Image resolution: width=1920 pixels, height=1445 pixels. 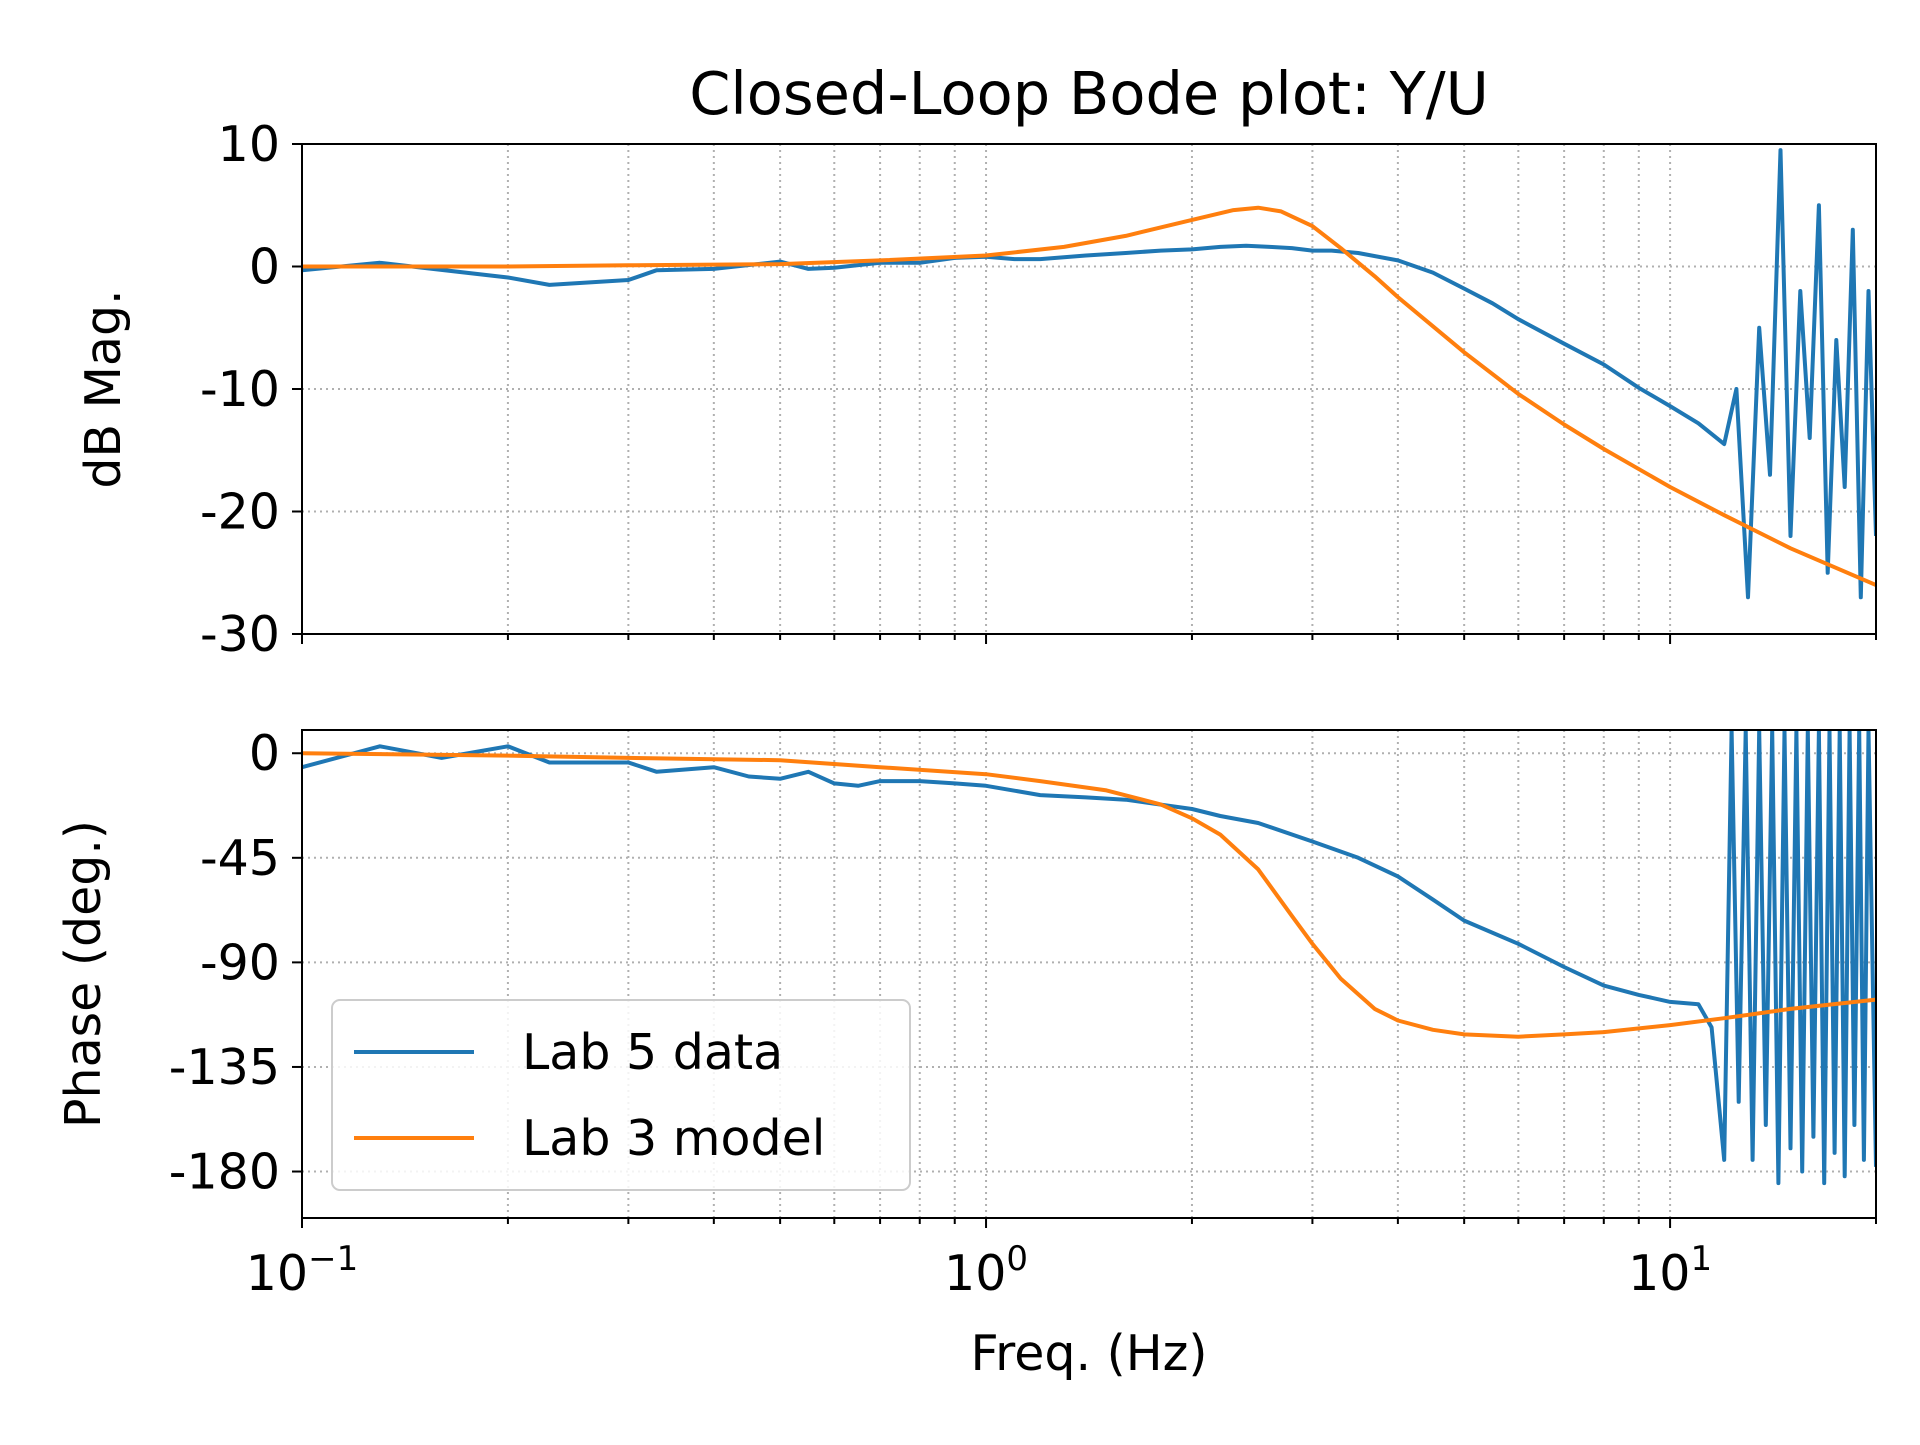 What do you see at coordinates (673, 1138) in the screenshot?
I see `legend-label: Lab 3 model` at bounding box center [673, 1138].